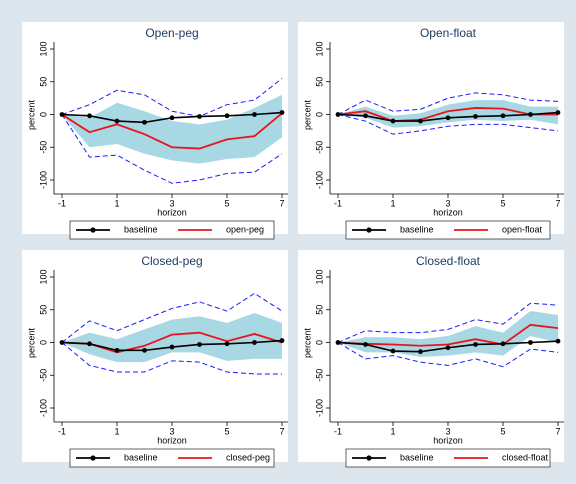 This screenshot has height=484, width=576. I want to click on chart-title: Closed-peg, so click(171, 261).